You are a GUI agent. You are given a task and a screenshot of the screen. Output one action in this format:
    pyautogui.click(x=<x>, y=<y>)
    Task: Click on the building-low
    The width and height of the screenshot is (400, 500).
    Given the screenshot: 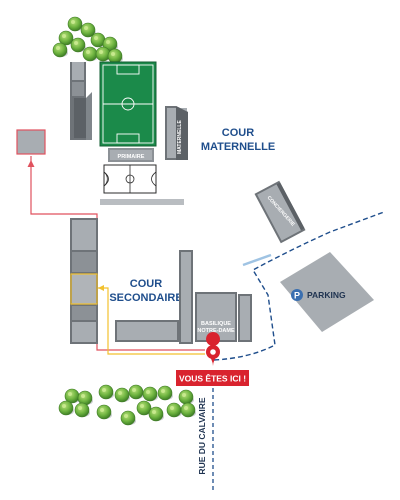 What is the action you would take?
    pyautogui.click(x=147, y=331)
    